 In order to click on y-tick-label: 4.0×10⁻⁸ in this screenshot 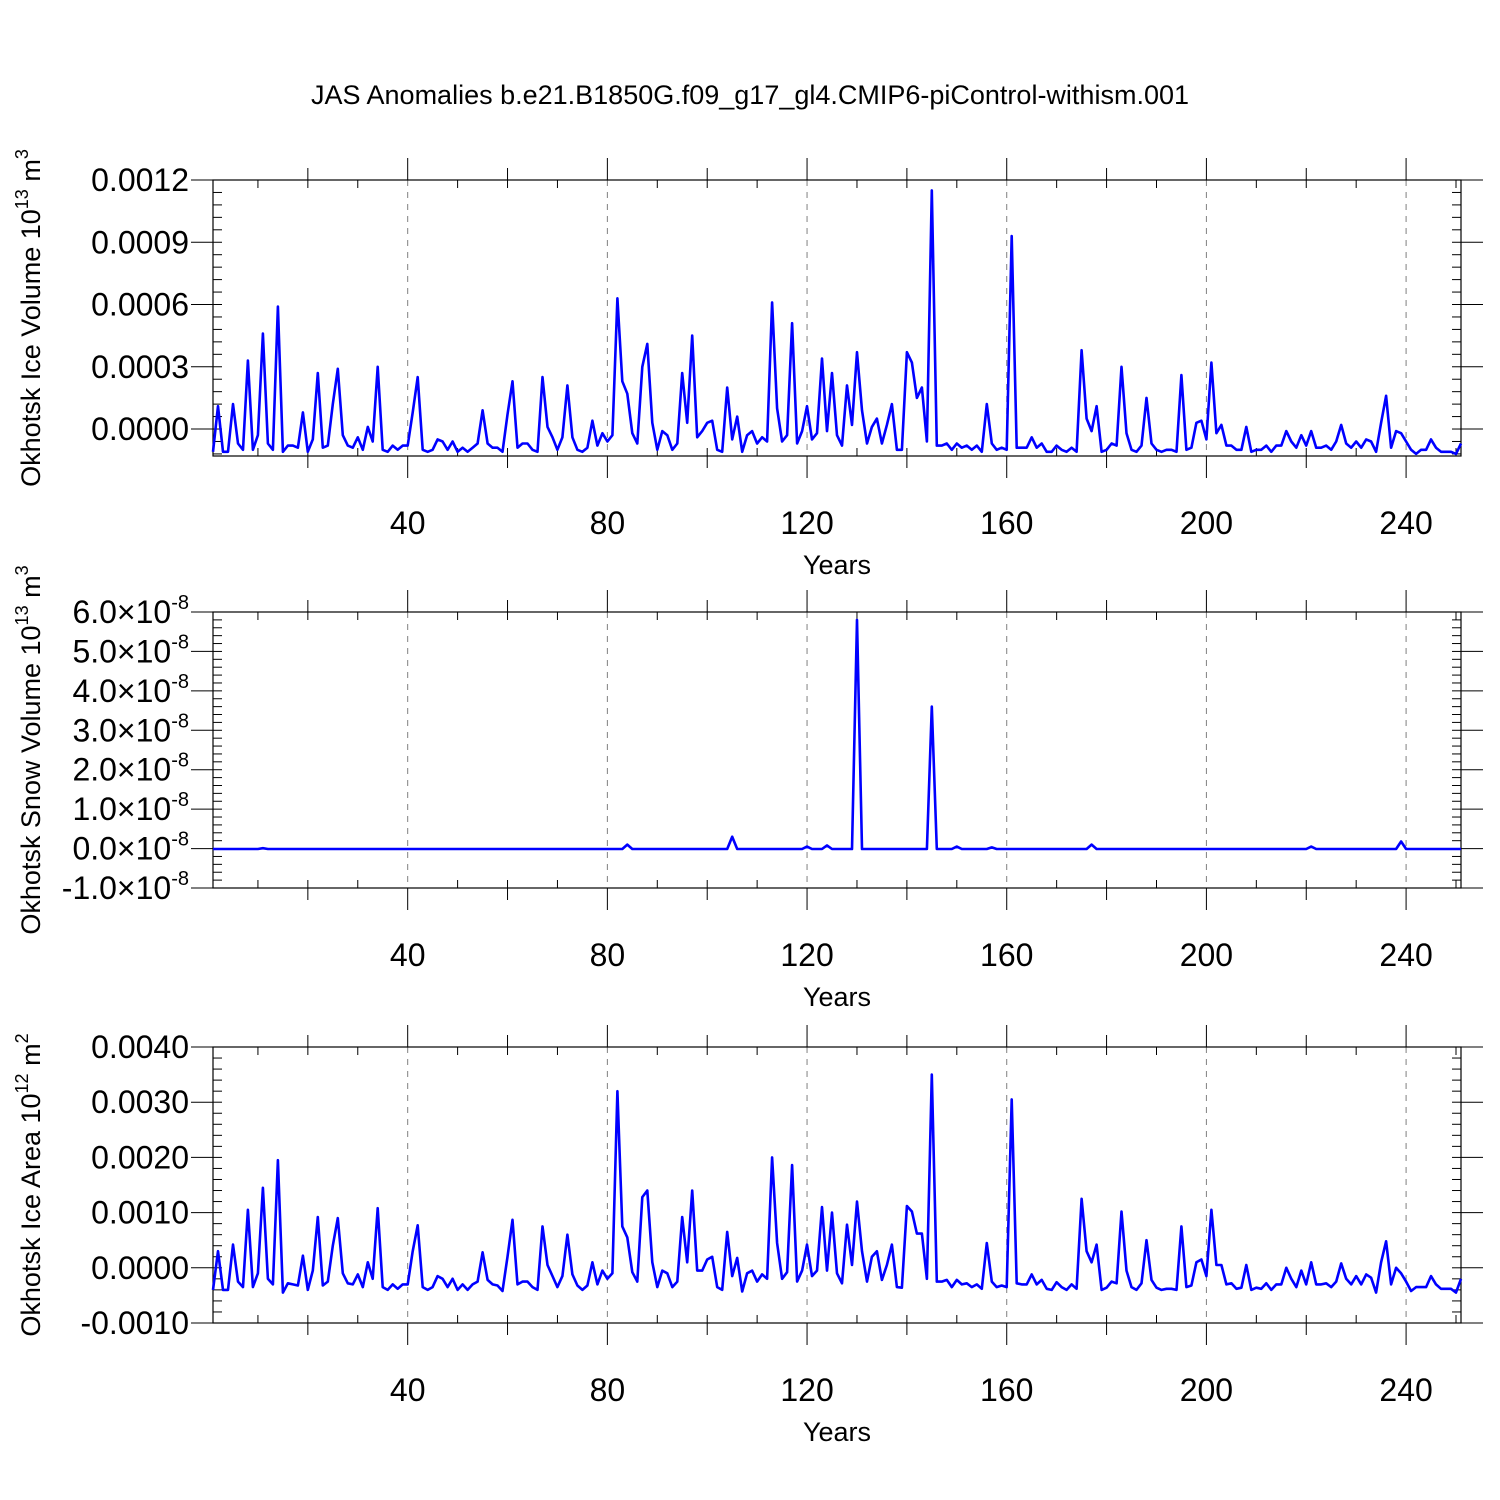, I will do `click(130, 690)`.